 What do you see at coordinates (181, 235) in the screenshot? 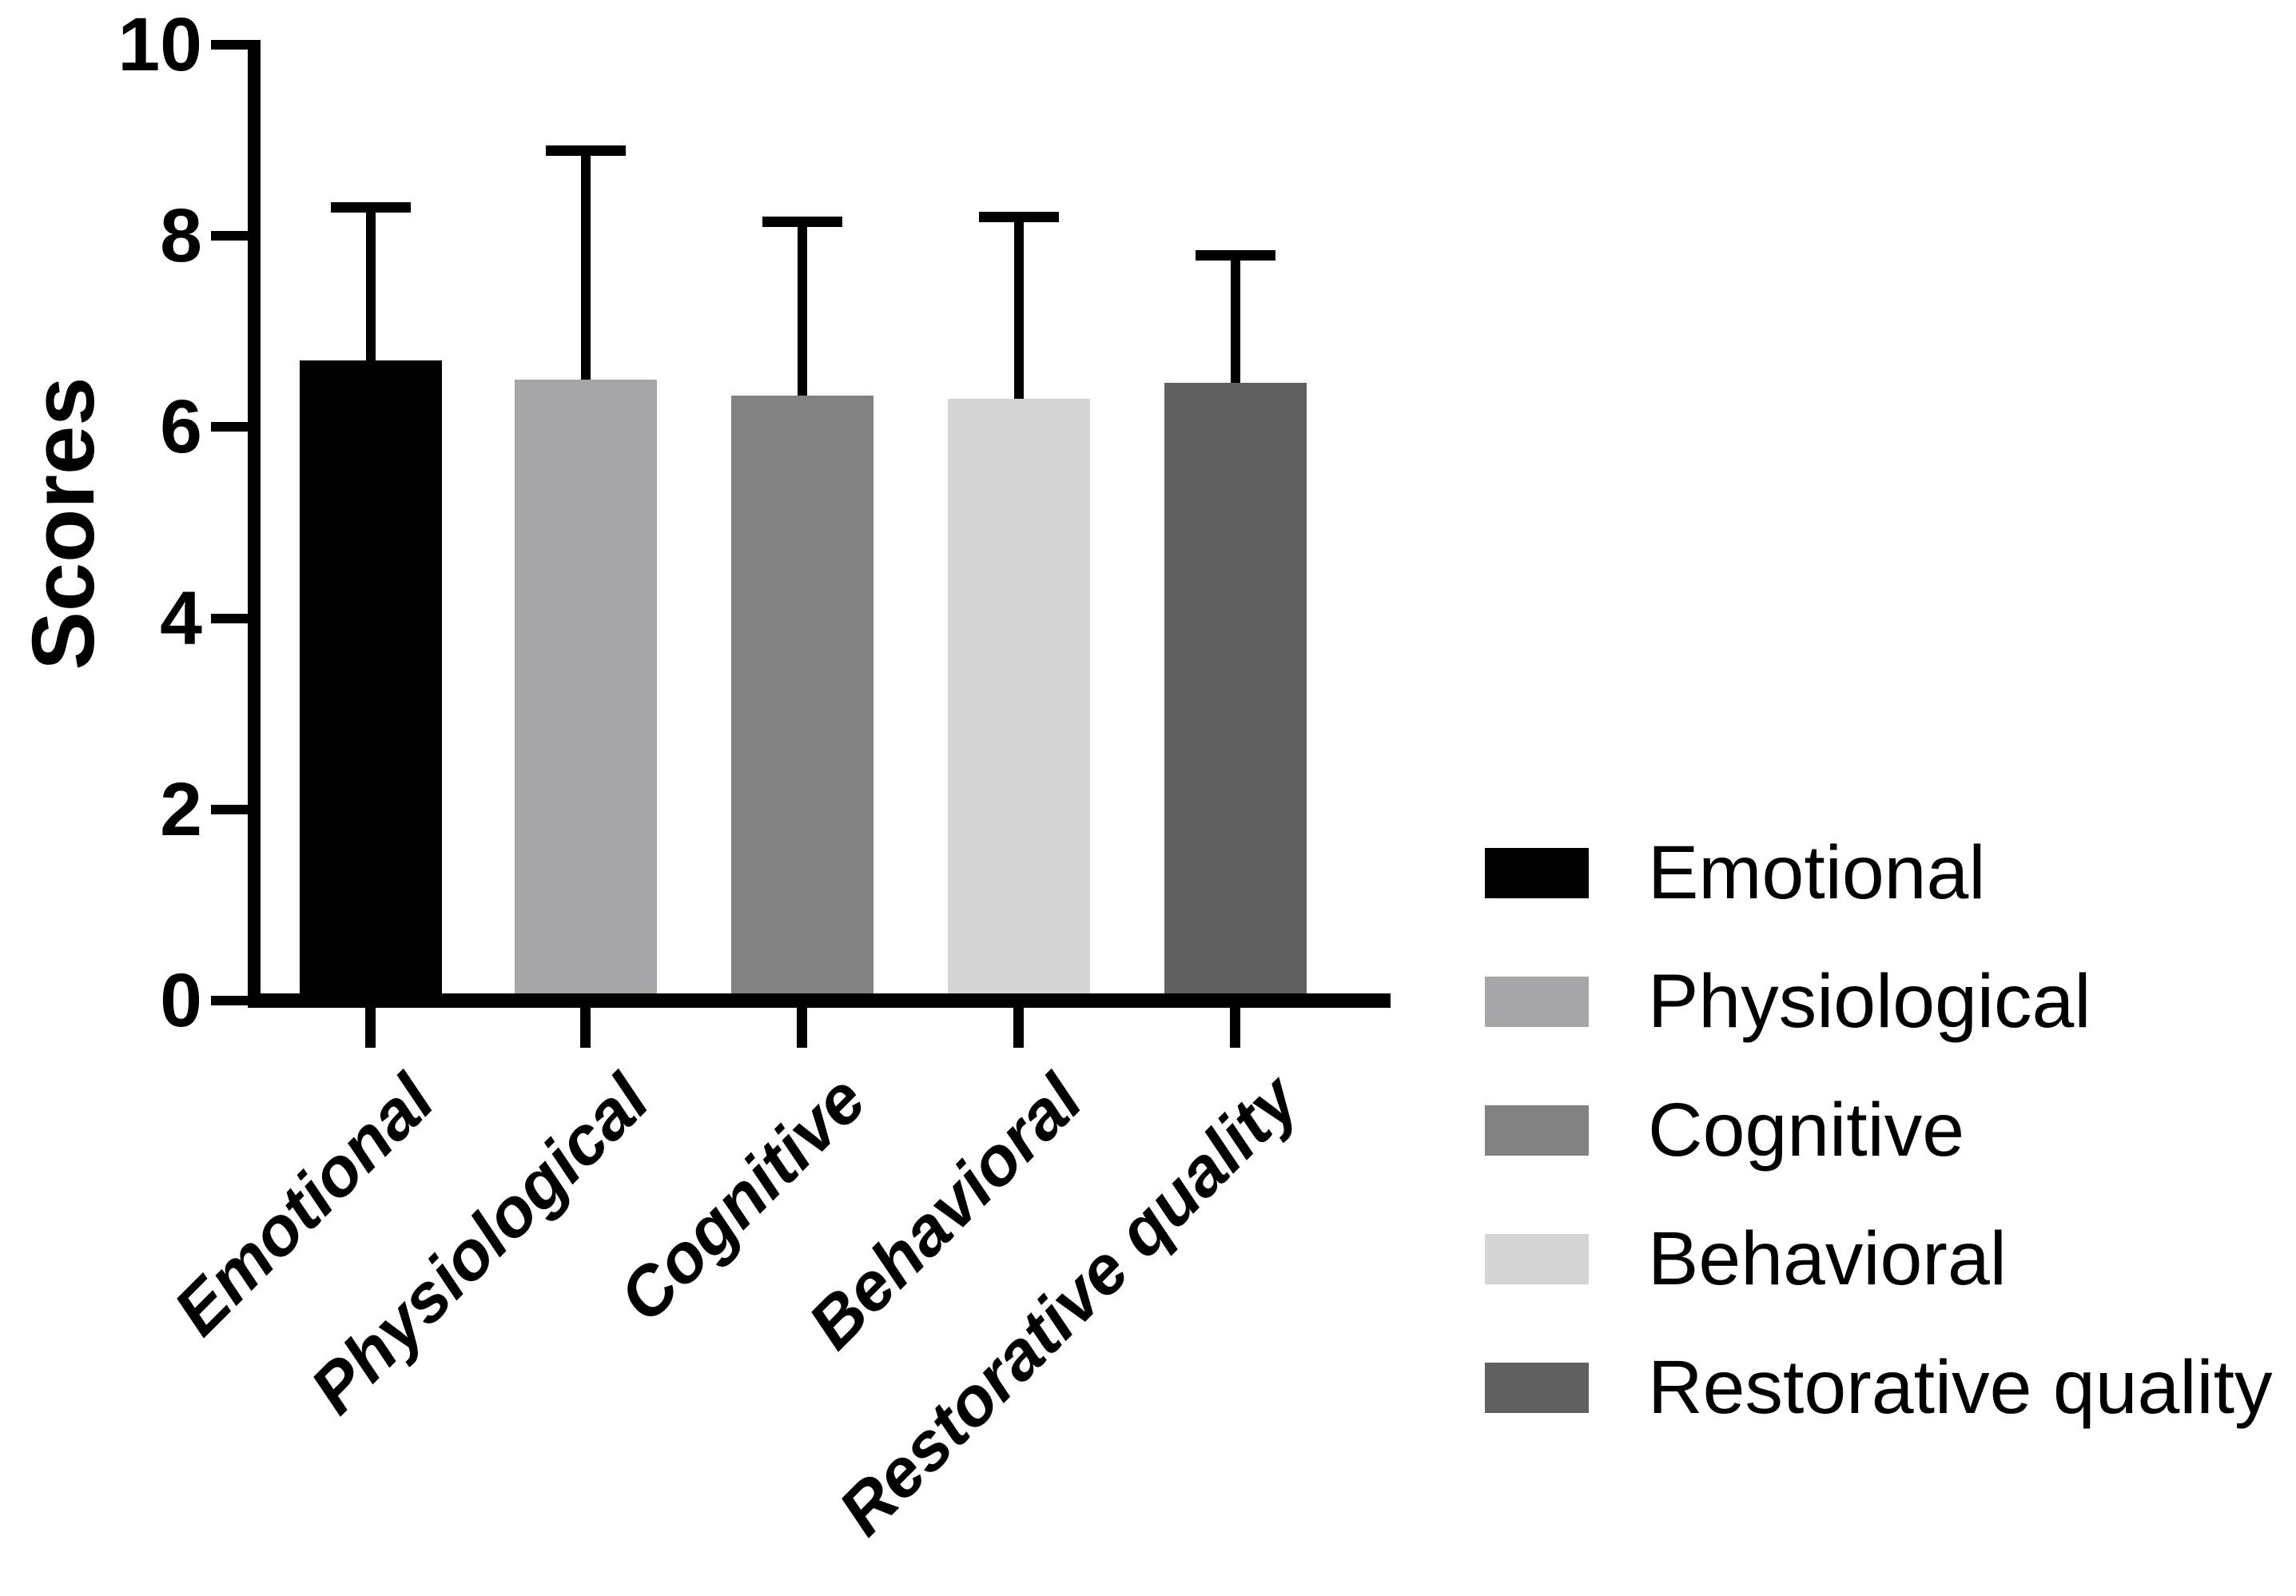
I see `y-tick-label: 8` at bounding box center [181, 235].